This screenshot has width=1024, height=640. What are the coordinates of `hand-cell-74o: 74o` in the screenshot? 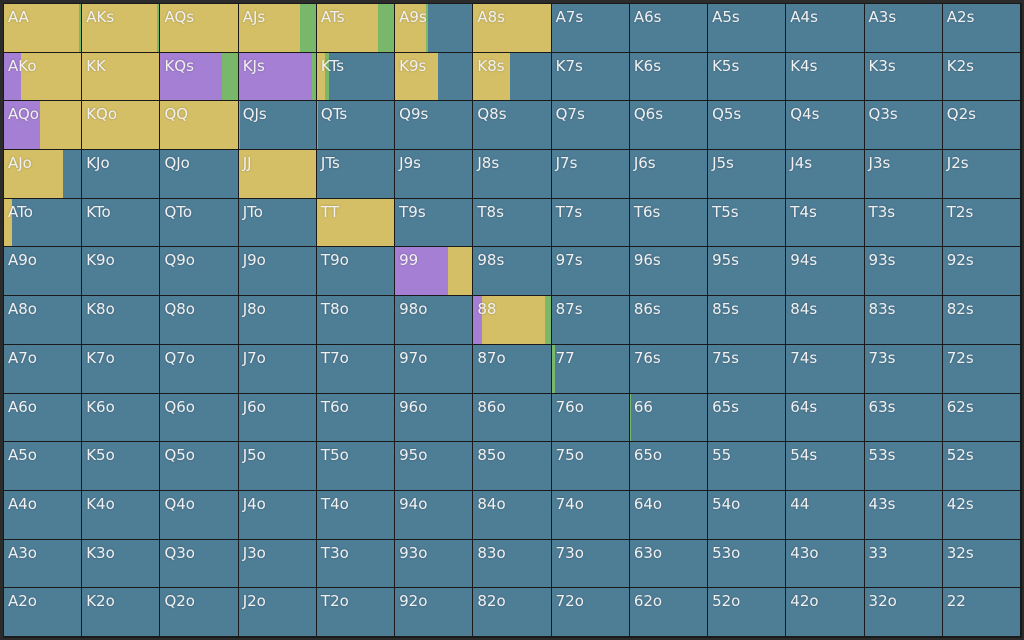 It's located at (590, 515).